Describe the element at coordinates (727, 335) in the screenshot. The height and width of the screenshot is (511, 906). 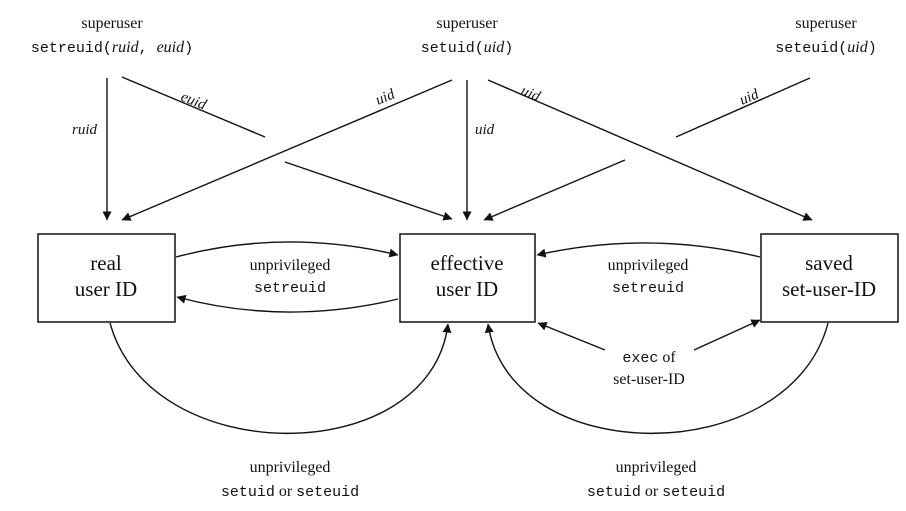
I see `exec-to-saved-arrow` at that location.